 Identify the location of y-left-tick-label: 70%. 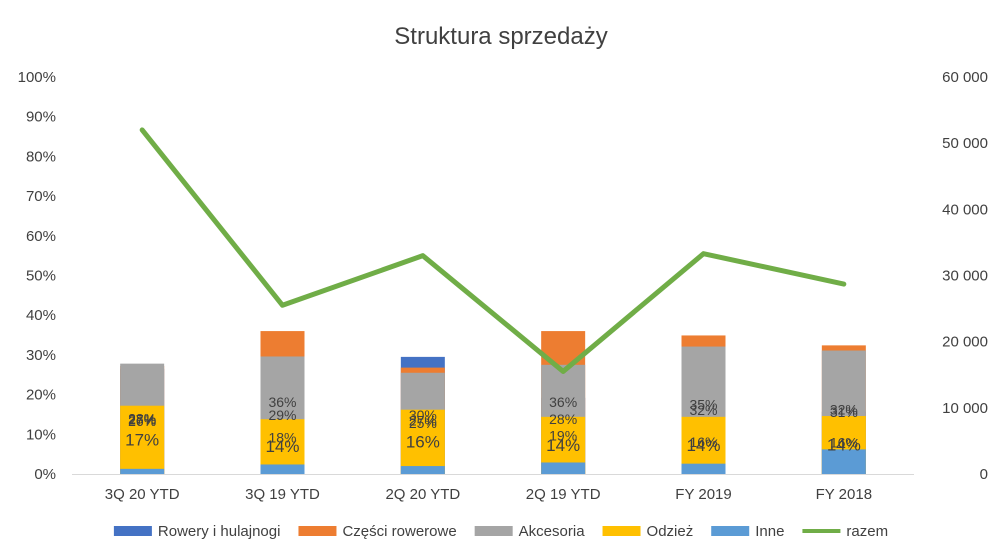
(41, 196).